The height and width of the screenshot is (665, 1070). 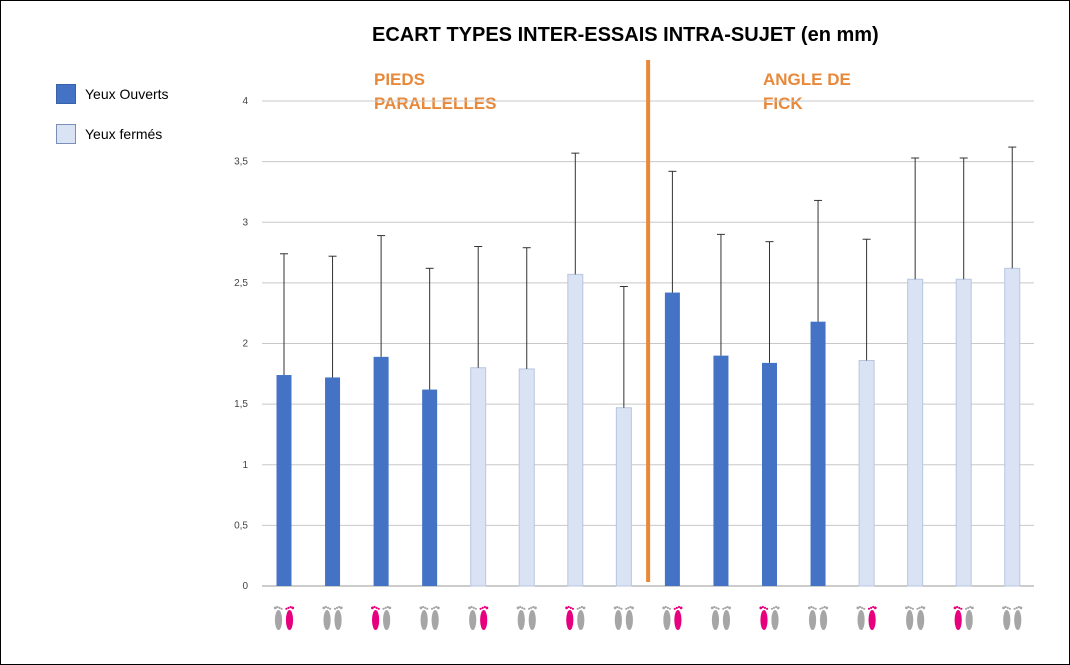 What do you see at coordinates (245, 344) in the screenshot?
I see `y-tick-label: 2` at bounding box center [245, 344].